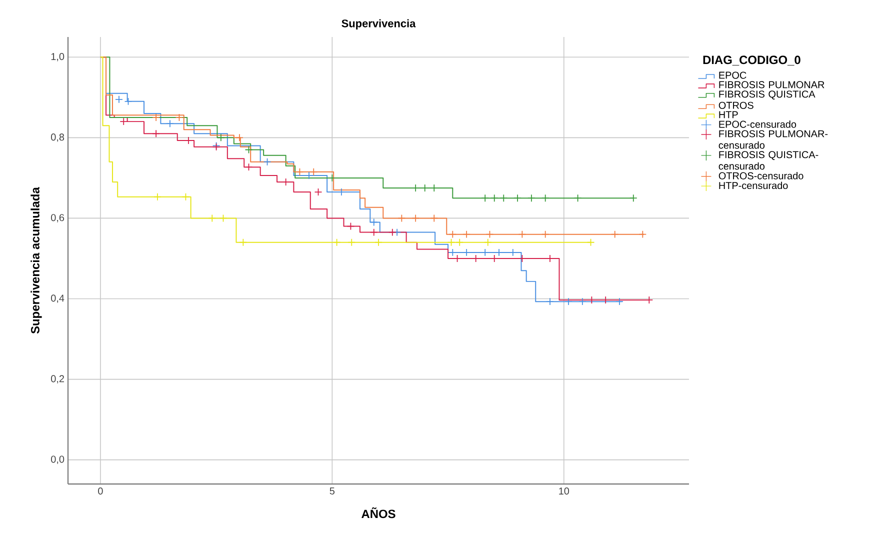 The width and height of the screenshot is (869, 533). Describe the element at coordinates (732, 75) in the screenshot. I see `legend-label: EPOC` at that location.